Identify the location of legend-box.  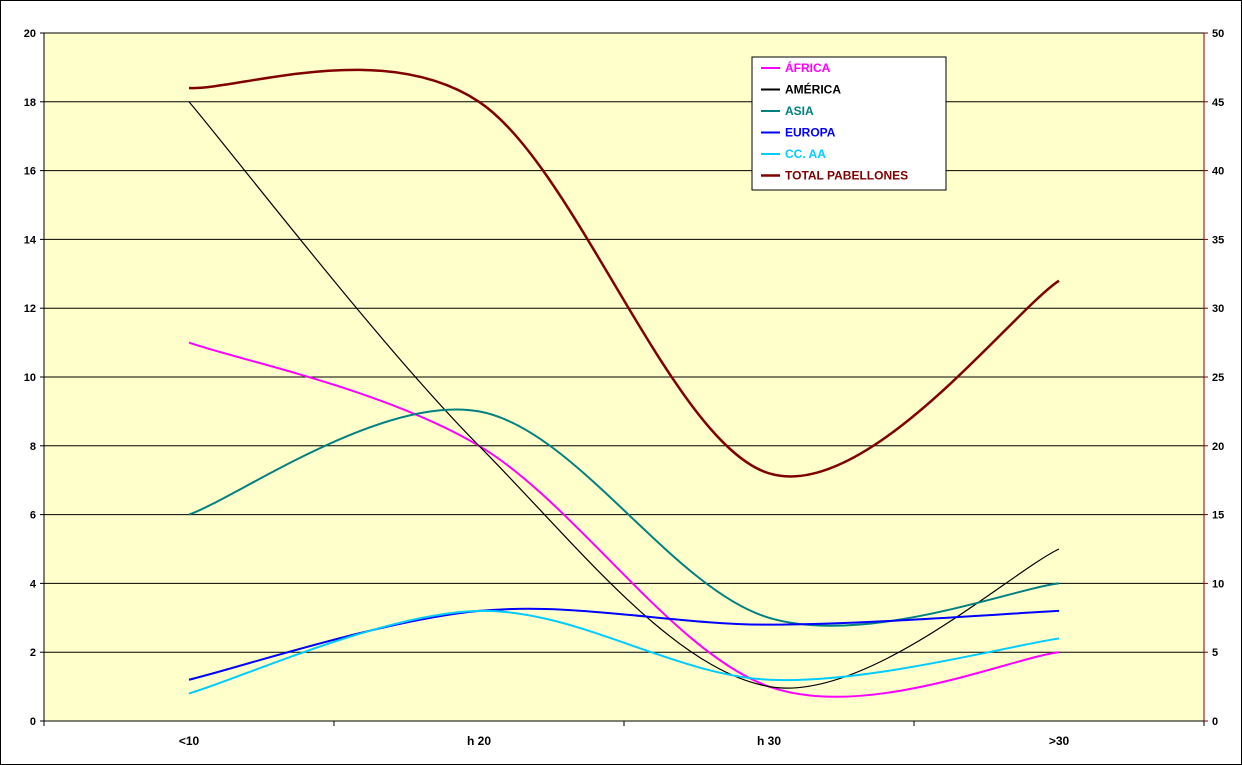
(849, 123).